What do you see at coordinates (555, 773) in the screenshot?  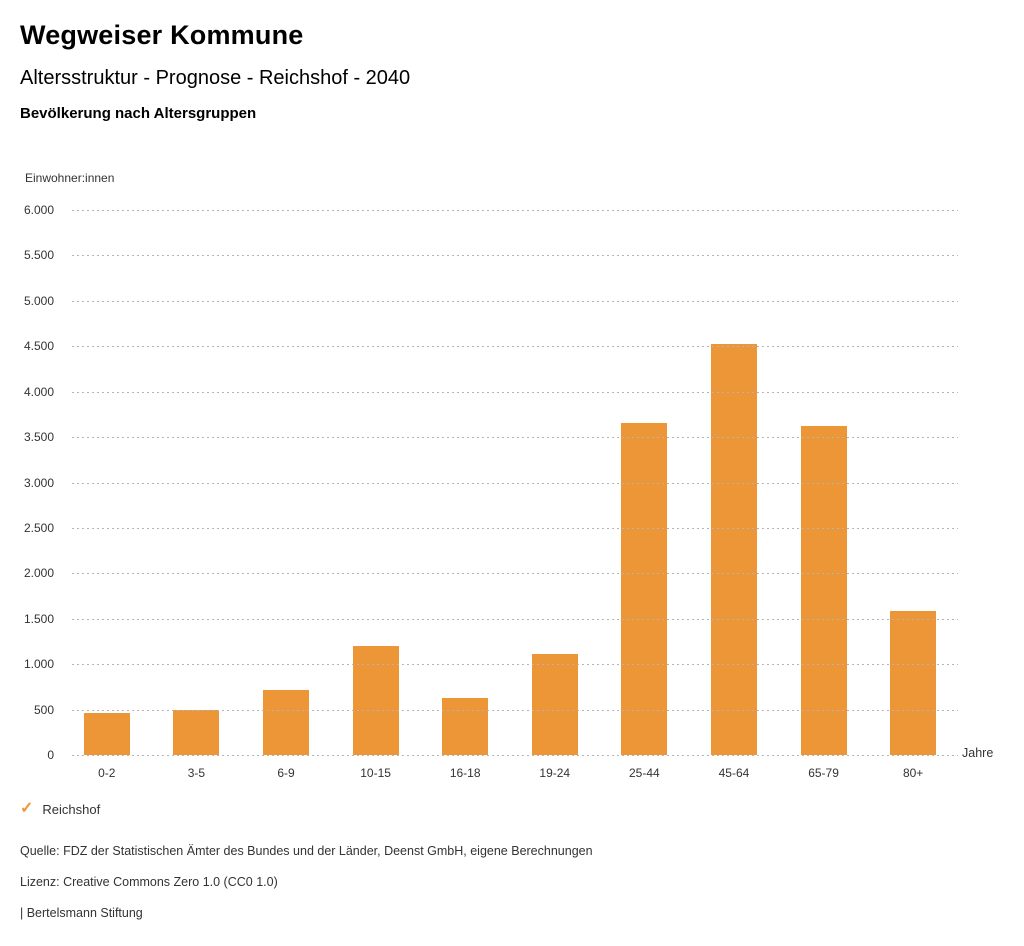 I see `x-axis-tick-label: 19-24` at bounding box center [555, 773].